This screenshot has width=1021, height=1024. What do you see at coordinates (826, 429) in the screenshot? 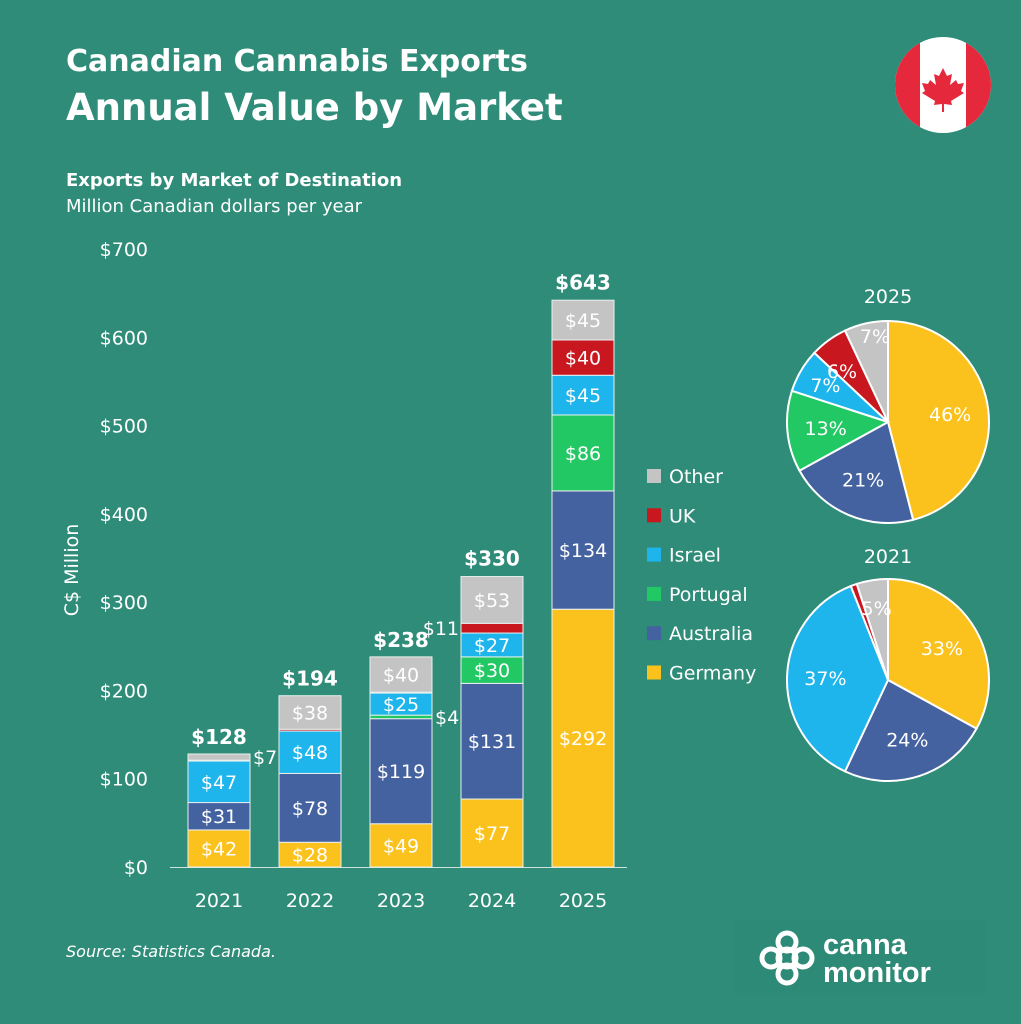
I see `pie-slice-label: 13%` at bounding box center [826, 429].